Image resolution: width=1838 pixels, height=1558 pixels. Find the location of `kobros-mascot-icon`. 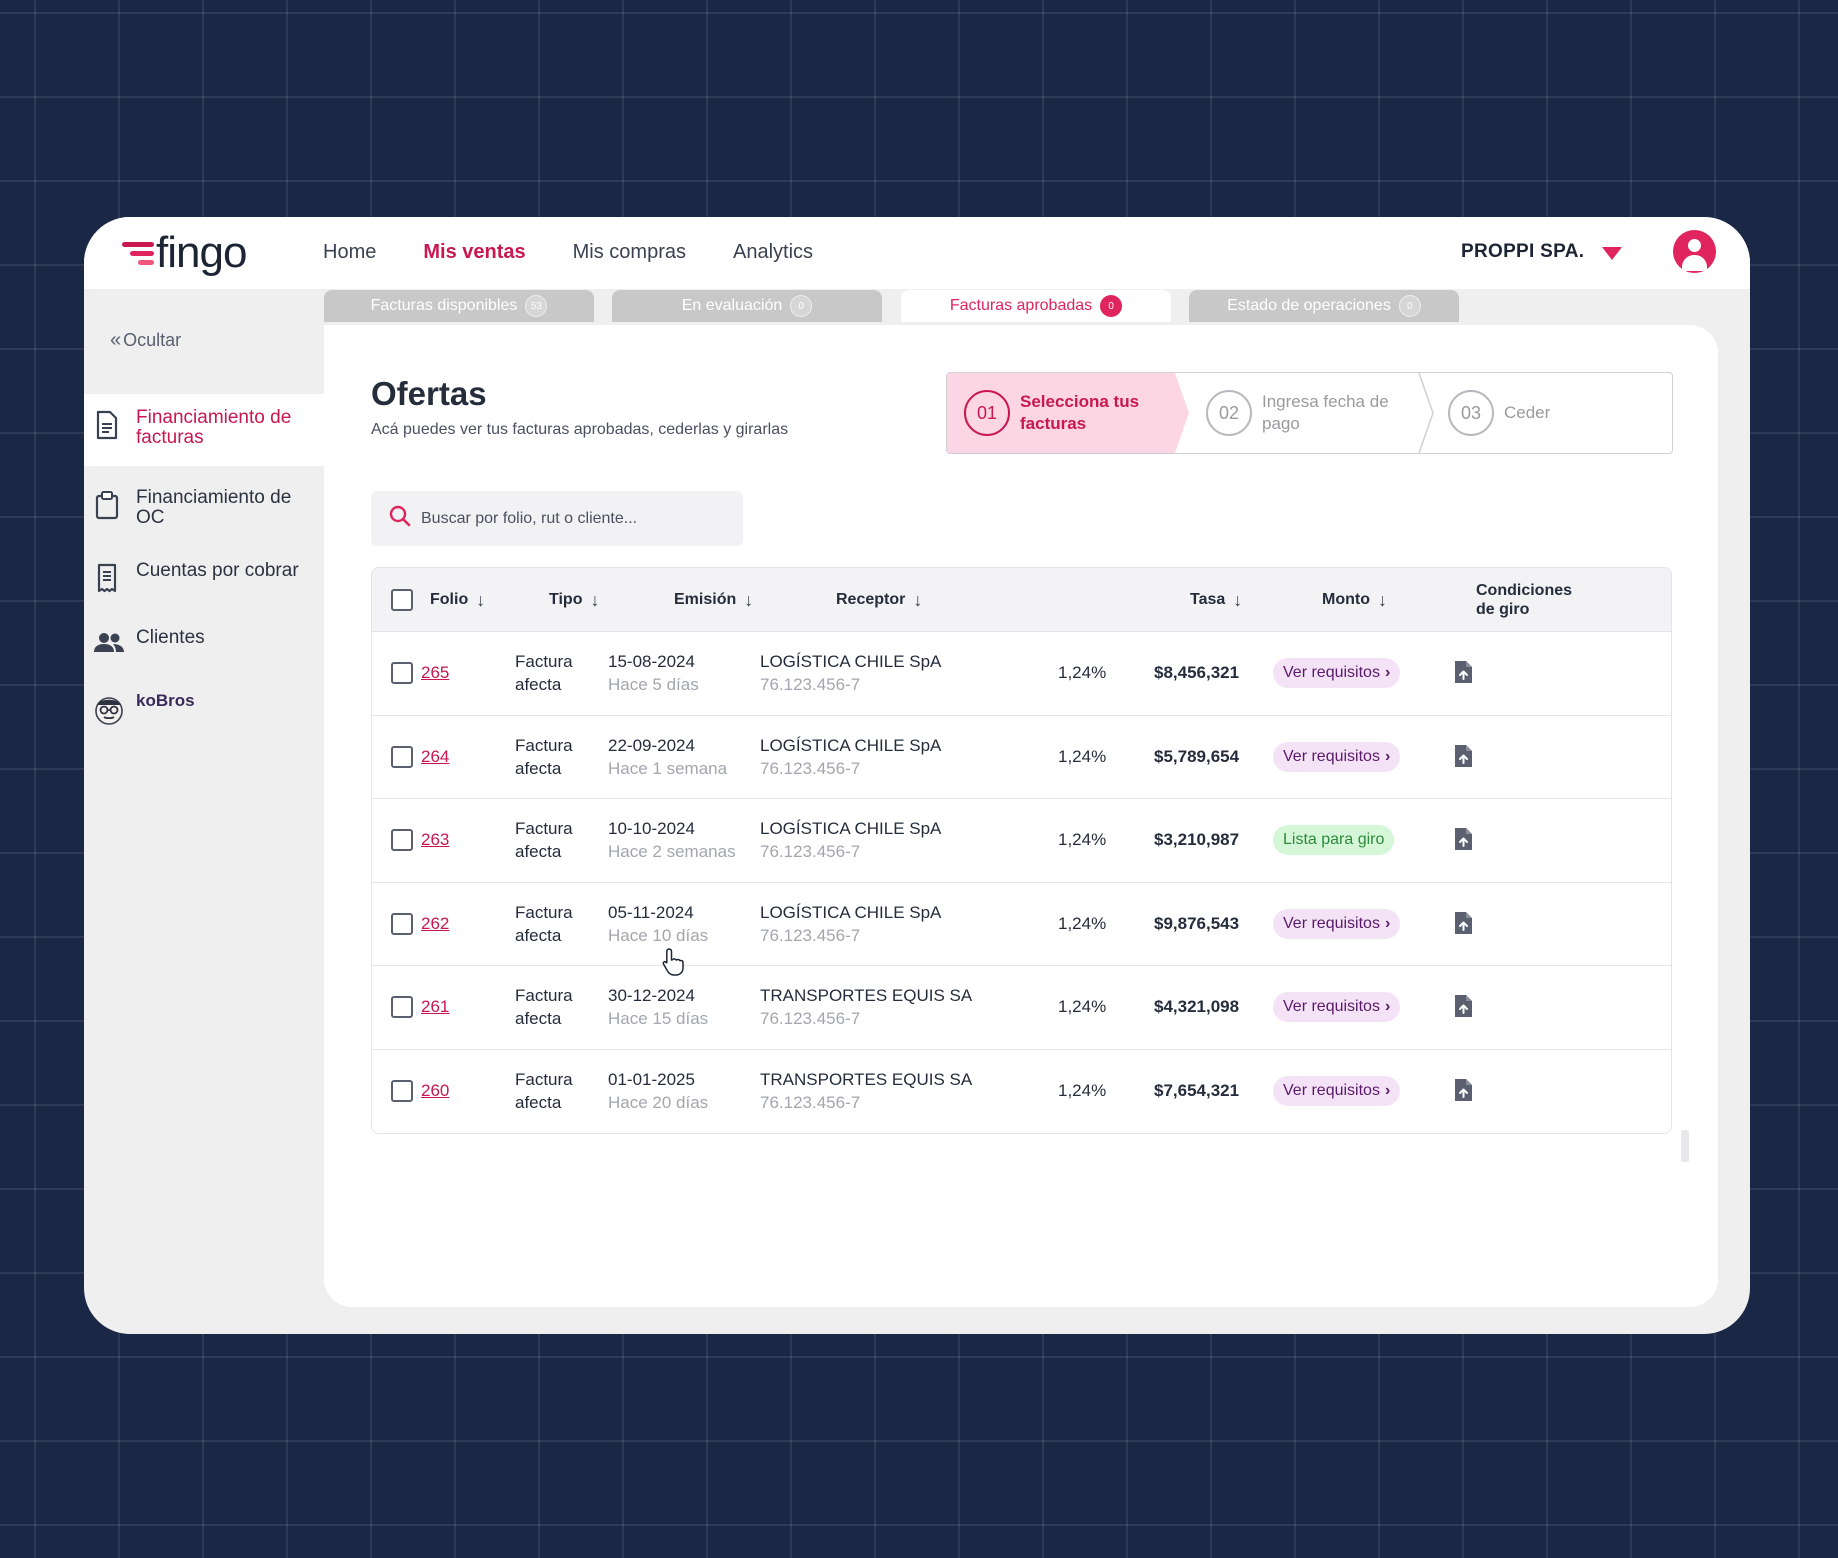

kobros-mascot-icon is located at coordinates (108, 709).